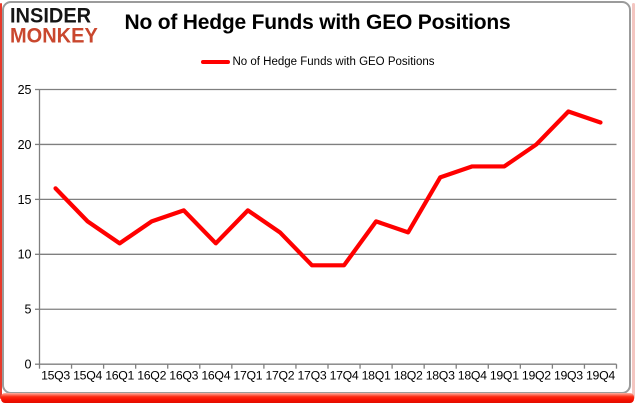  Describe the element at coordinates (25, 145) in the screenshot. I see `y-axis-label: 20` at that location.